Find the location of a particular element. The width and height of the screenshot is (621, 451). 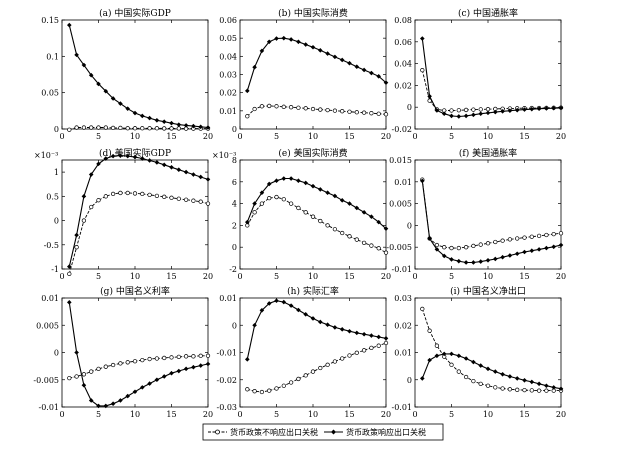

chart-title: (i) 中国名义净出口 is located at coordinates (488, 291).